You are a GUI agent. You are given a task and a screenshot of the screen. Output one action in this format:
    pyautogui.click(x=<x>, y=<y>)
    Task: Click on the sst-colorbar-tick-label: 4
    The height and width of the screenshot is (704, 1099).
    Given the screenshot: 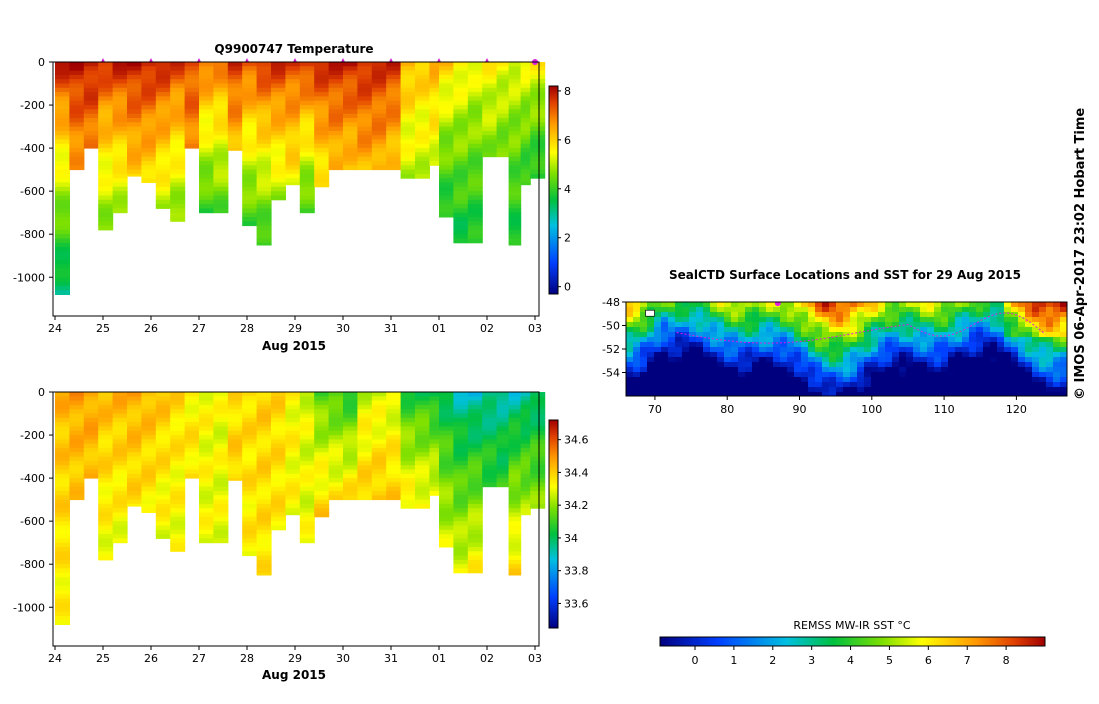 What is the action you would take?
    pyautogui.click(x=850, y=660)
    